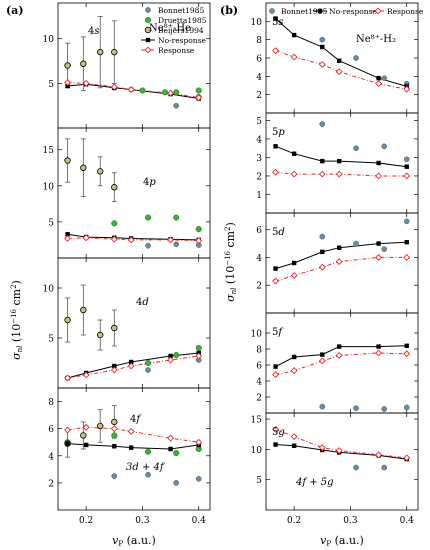 The height and width of the screenshot is (550, 430). Describe the element at coordinates (142, 302) in the screenshot. I see `subshell-label: 4d` at that location.